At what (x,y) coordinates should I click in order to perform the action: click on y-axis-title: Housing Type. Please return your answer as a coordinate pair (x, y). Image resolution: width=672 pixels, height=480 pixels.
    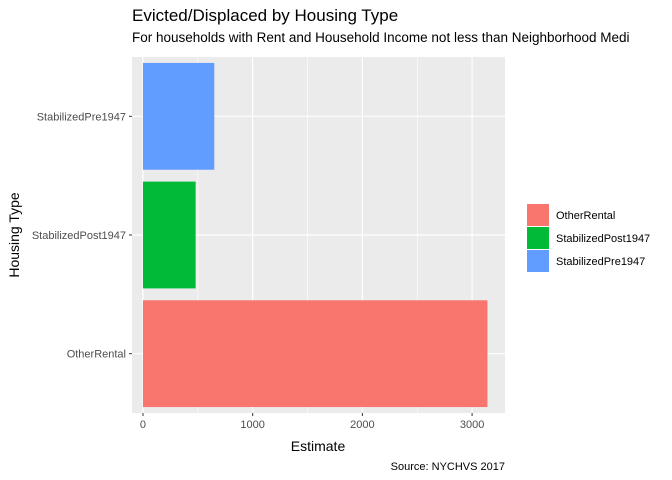
    Looking at the image, I should click on (14, 235).